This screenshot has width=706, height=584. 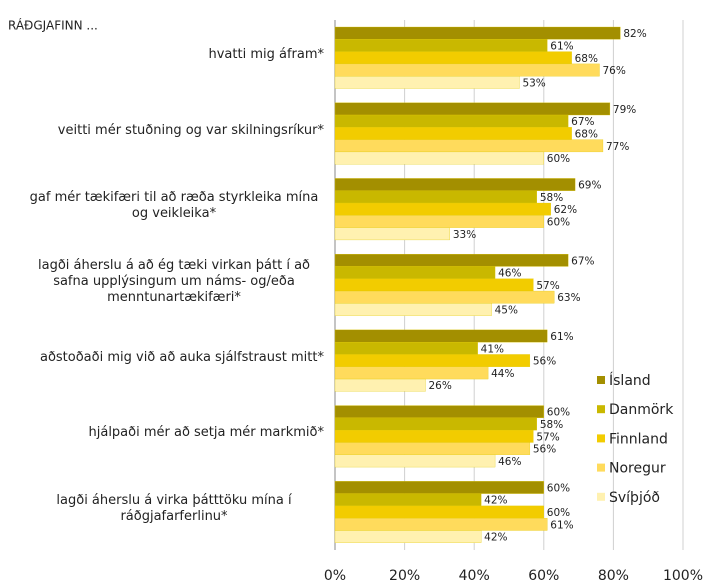 What do you see at coordinates (568, 298) in the screenshot?
I see `data-label: 63%` at bounding box center [568, 298].